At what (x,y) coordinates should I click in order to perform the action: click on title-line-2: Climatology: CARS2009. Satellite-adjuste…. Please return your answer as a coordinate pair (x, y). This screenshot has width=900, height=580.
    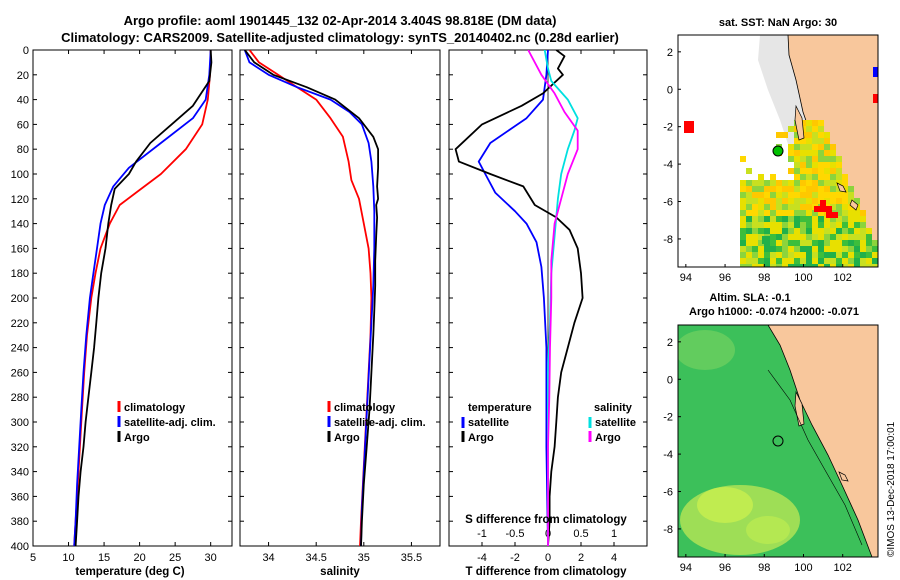
    Looking at the image, I should click on (340, 37).